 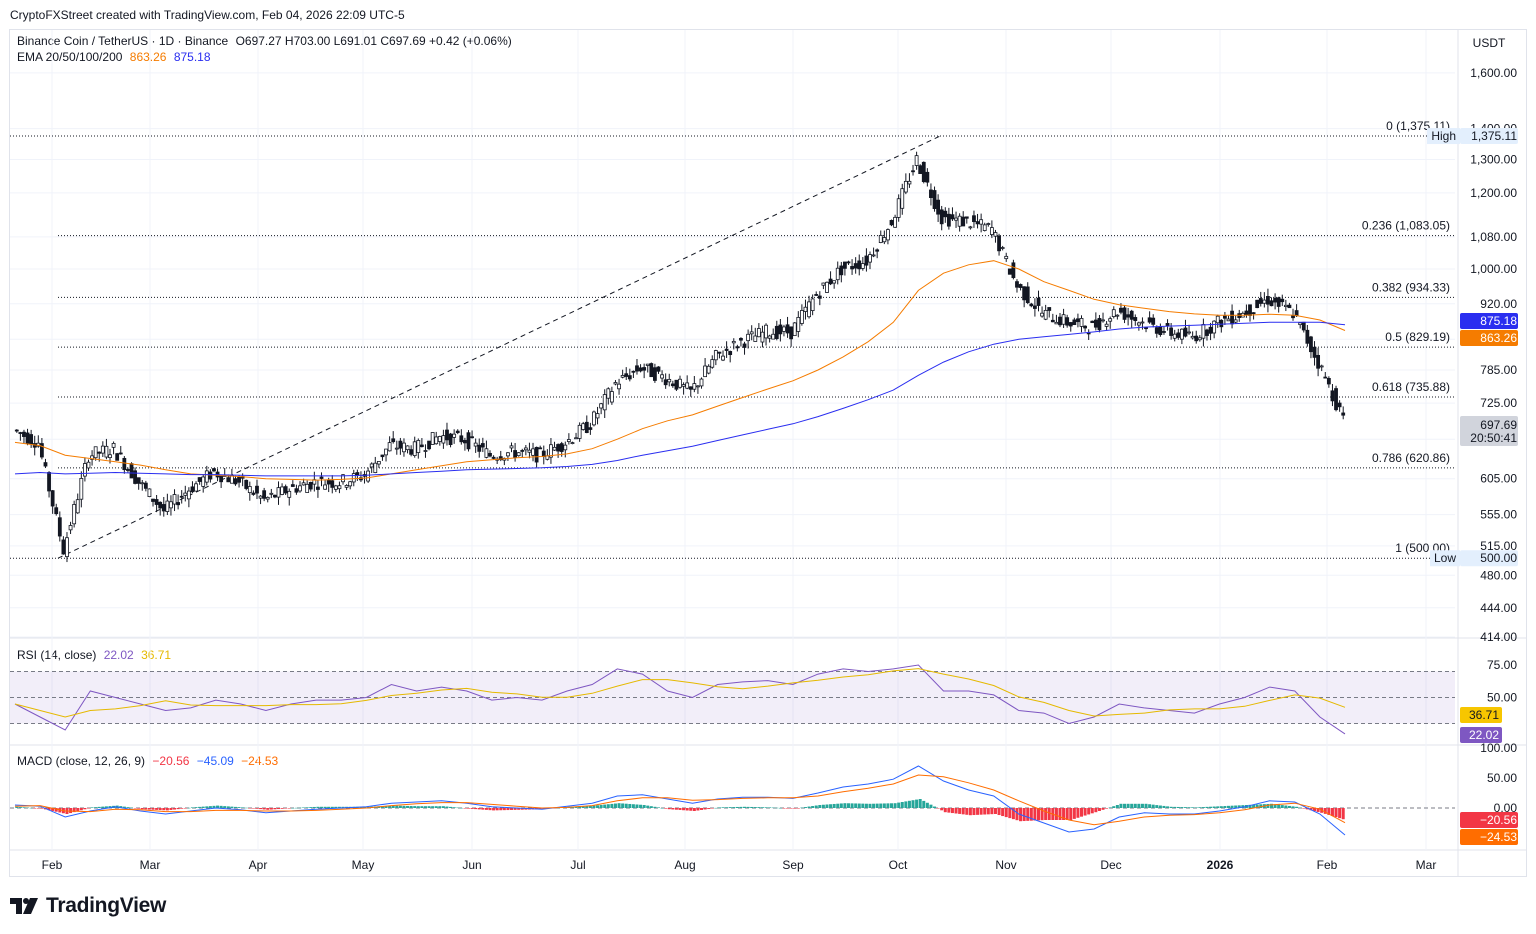 I want to click on symbol-pair: Binance Coin / TetherUS · 1D · Binance, so click(x=123, y=41).